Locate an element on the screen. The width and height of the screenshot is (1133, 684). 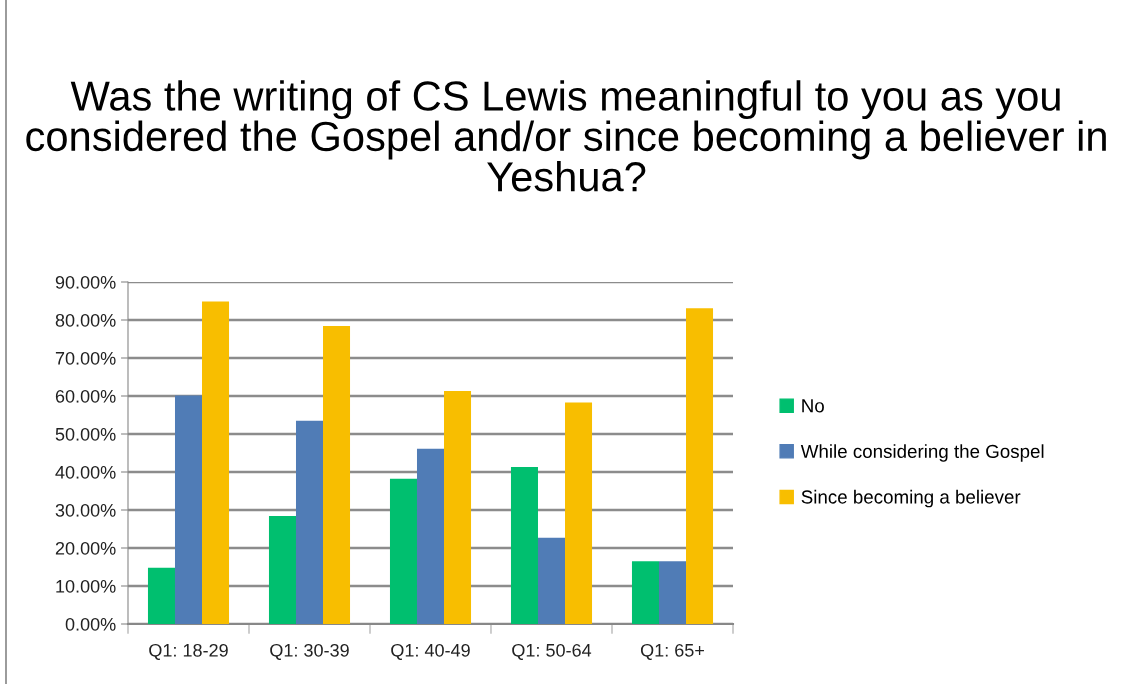
x-tick-label: Q1: 50-64 is located at coordinates (552, 651).